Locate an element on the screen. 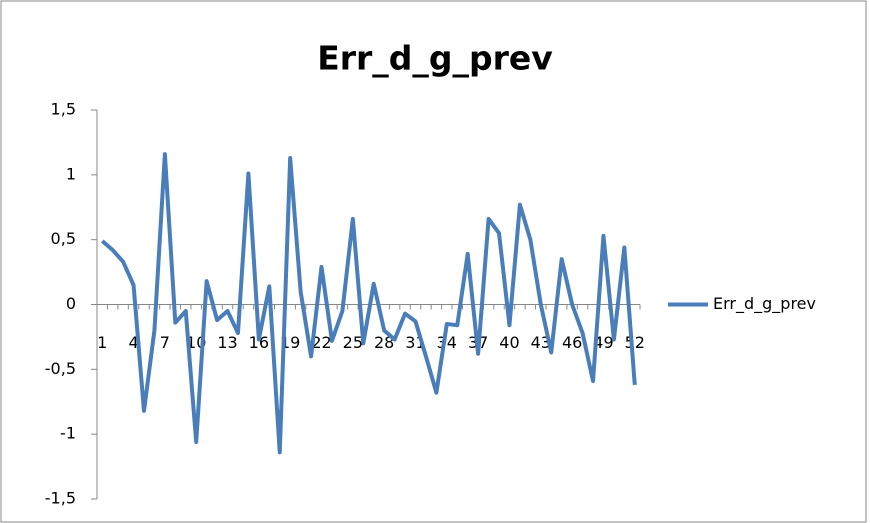  x-tick-label: 7 is located at coordinates (165, 342).